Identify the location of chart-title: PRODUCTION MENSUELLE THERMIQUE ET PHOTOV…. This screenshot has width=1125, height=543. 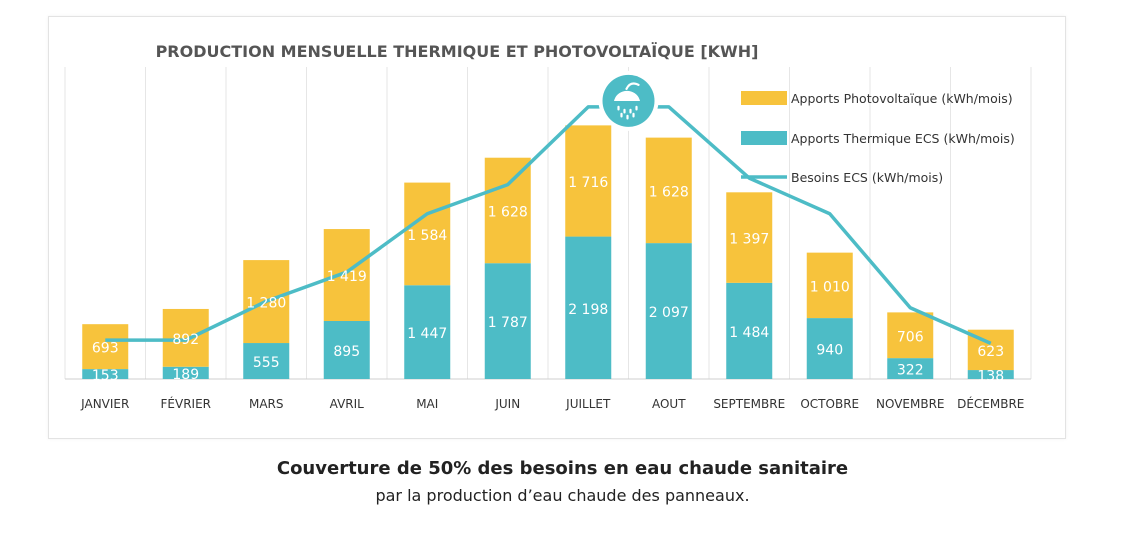
(457, 51).